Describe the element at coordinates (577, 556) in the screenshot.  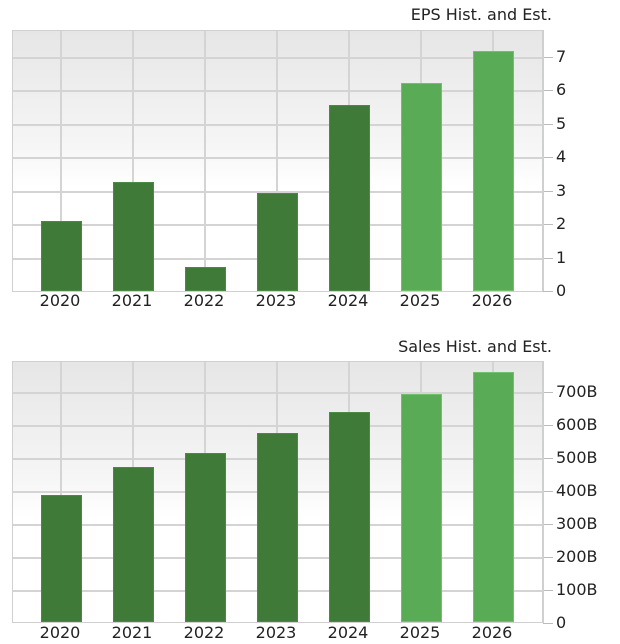
I see `y-tick-label: 200B` at that location.